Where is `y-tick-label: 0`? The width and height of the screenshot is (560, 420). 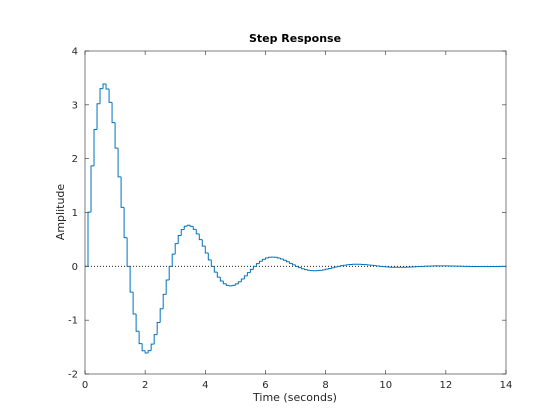
y-tick-label: 0 is located at coordinates (75, 267).